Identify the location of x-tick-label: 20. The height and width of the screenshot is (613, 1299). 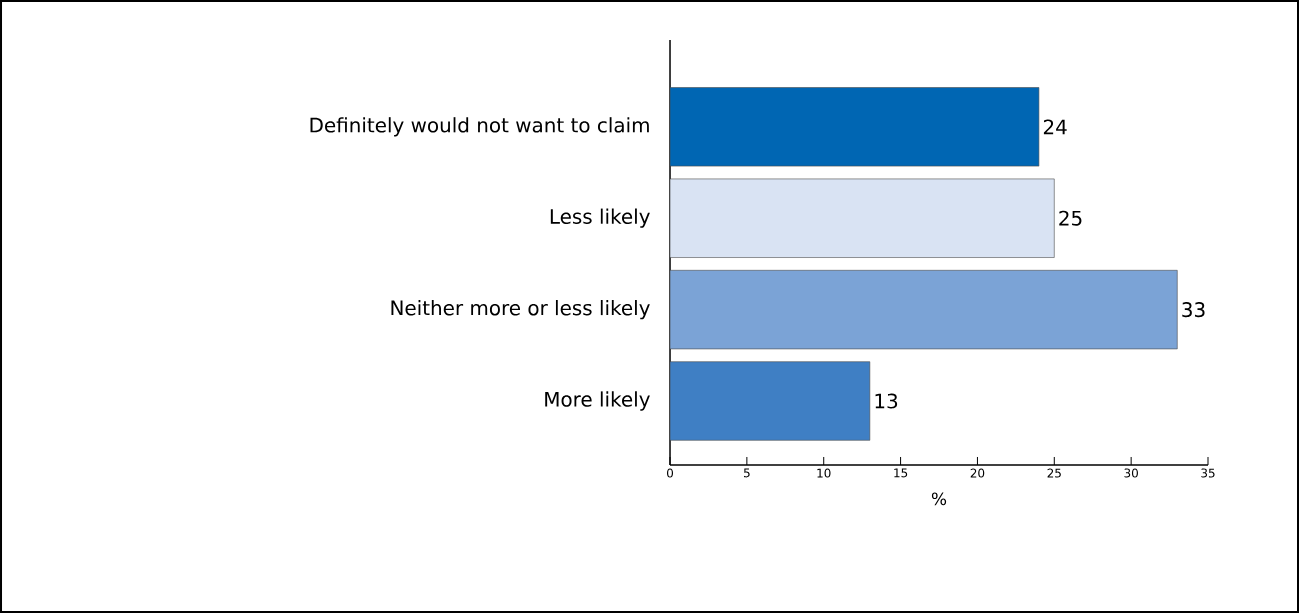
(977, 473).